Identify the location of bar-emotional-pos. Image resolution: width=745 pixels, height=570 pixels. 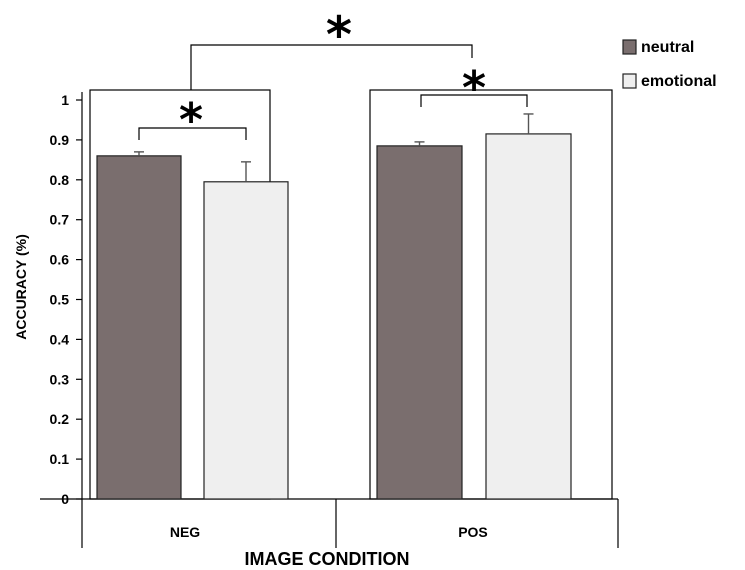
(528, 316).